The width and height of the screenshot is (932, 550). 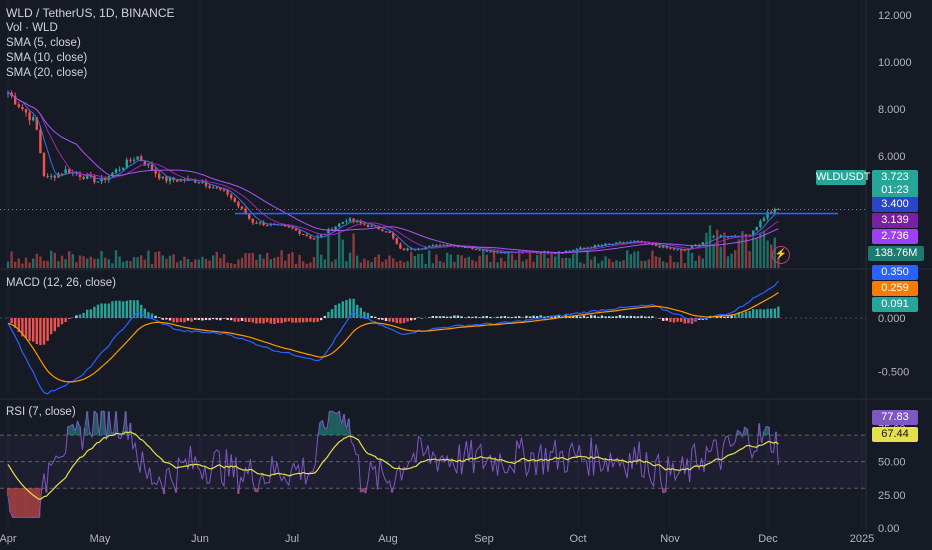 I want to click on lightning-icon: ⚡, so click(x=781, y=255).